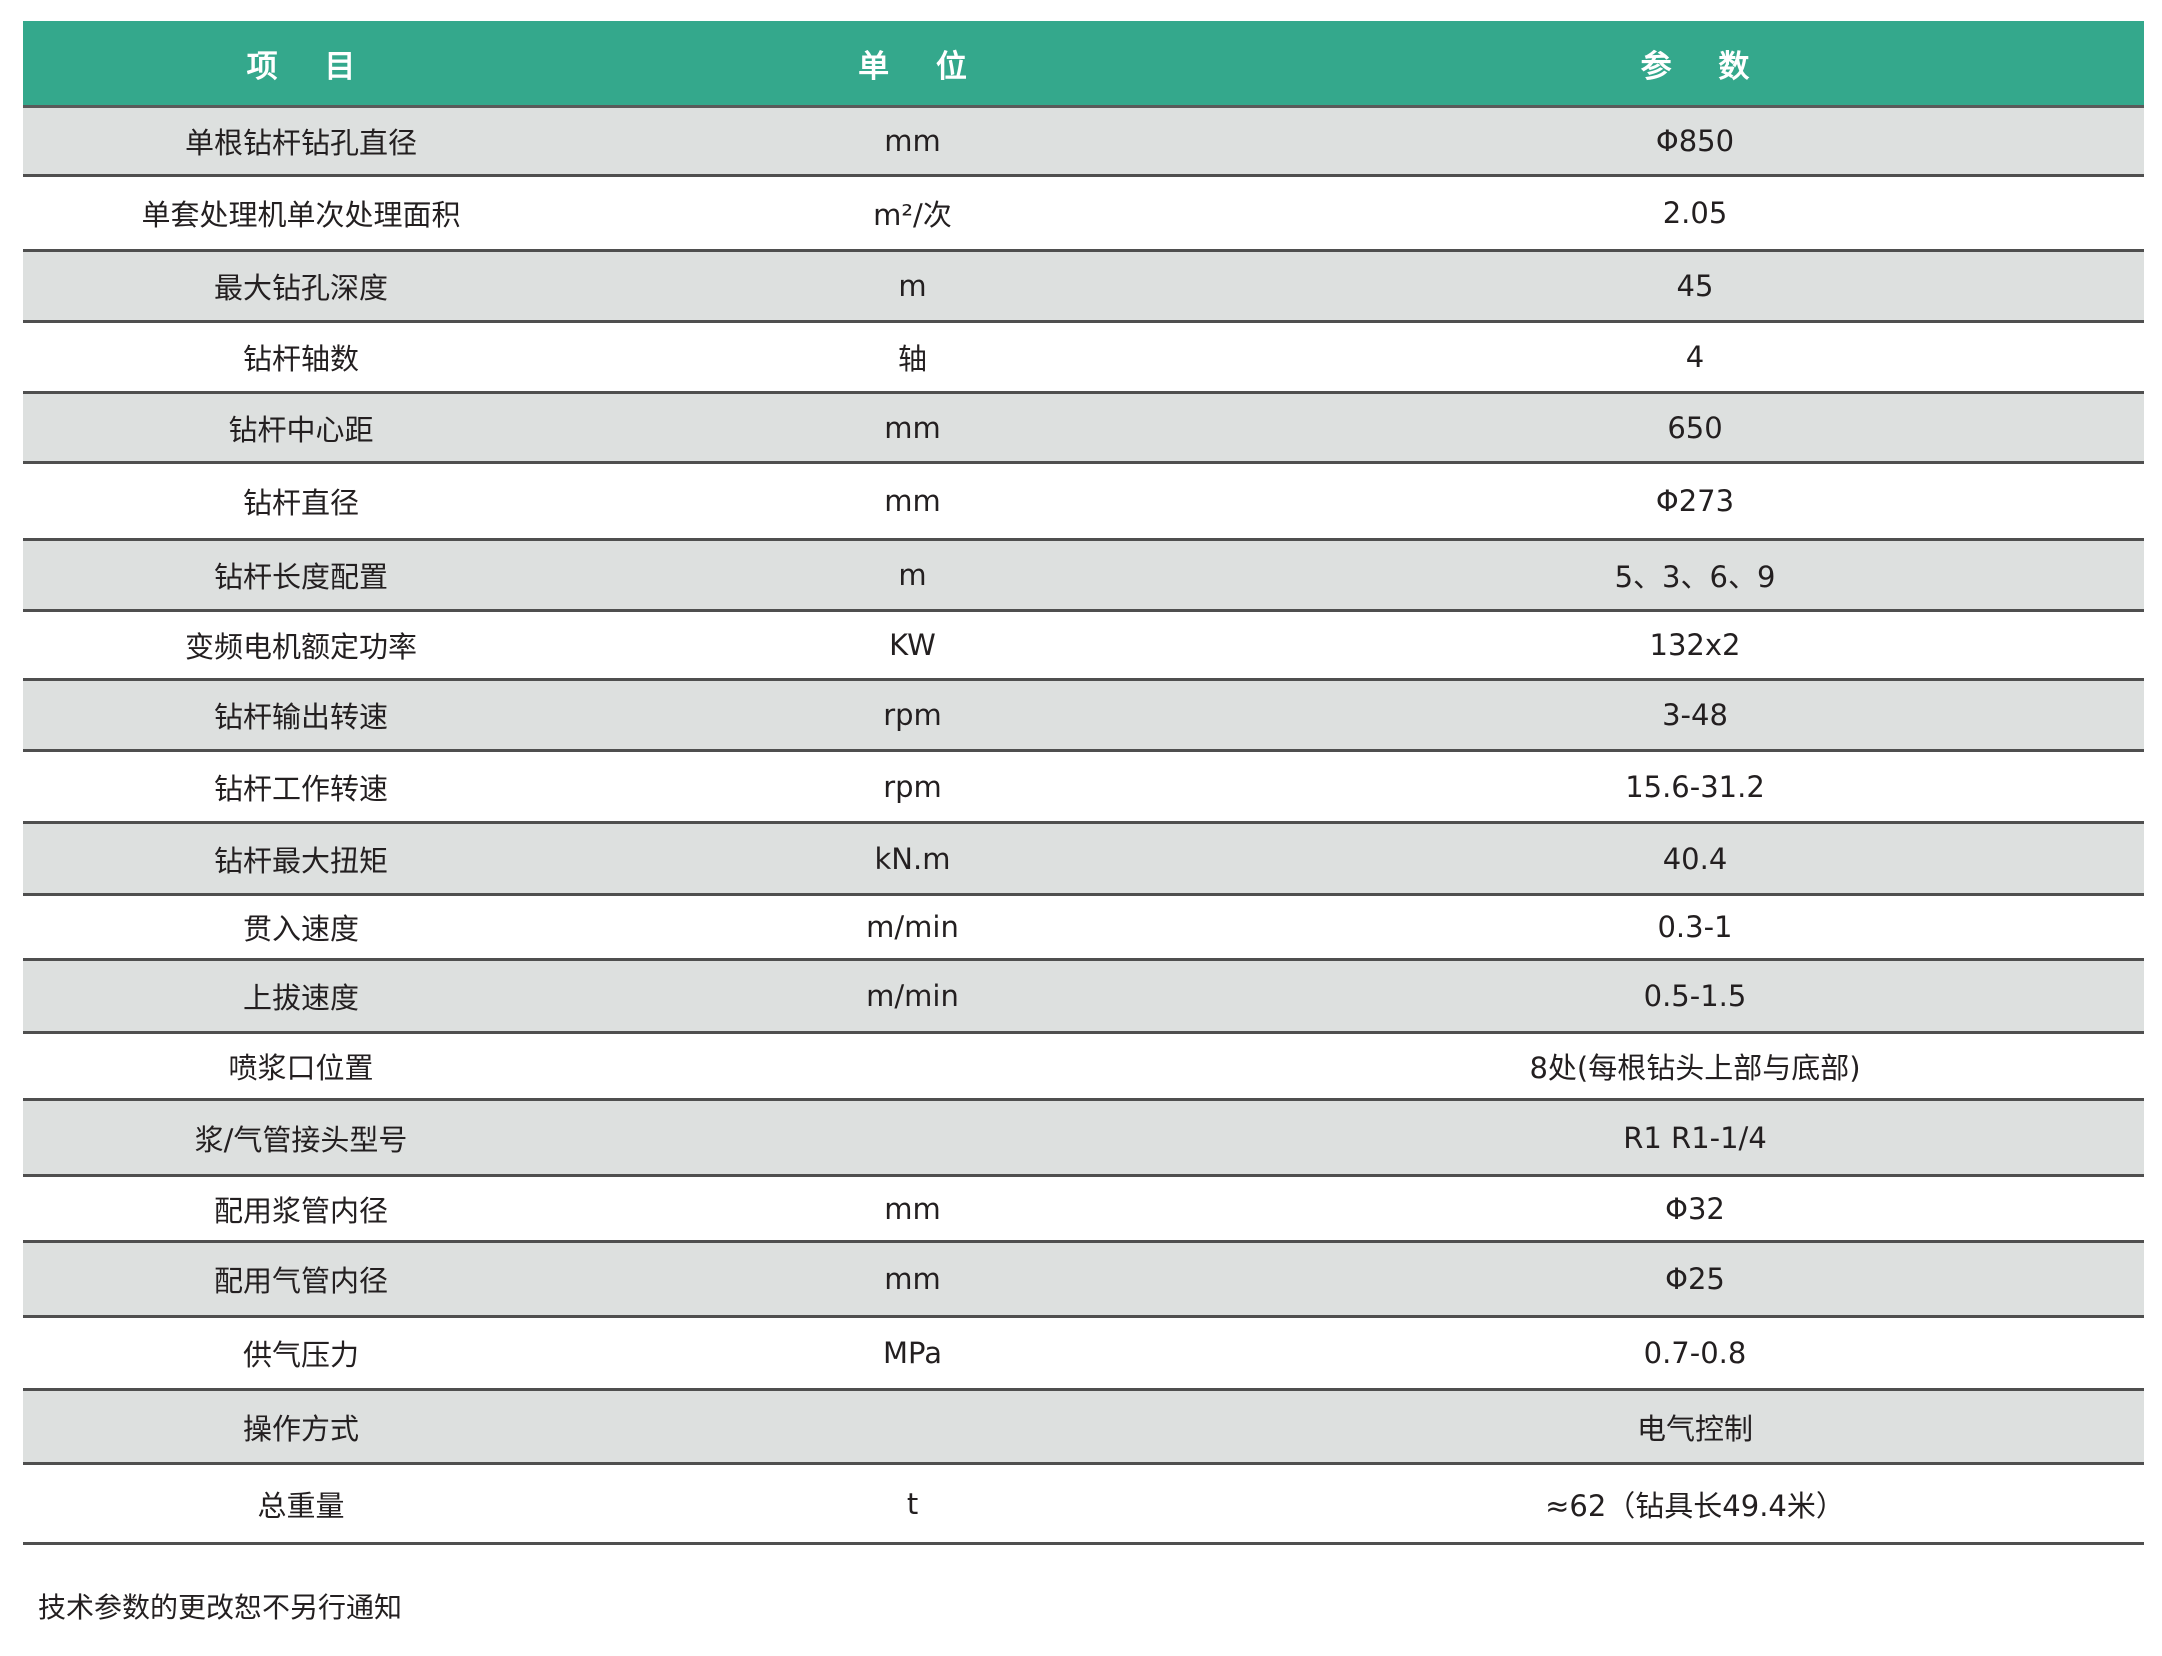 This screenshot has height=1656, width=2162. Describe the element at coordinates (300, 647) in the screenshot. I see `cell-item: 变频电机额定功率` at that location.